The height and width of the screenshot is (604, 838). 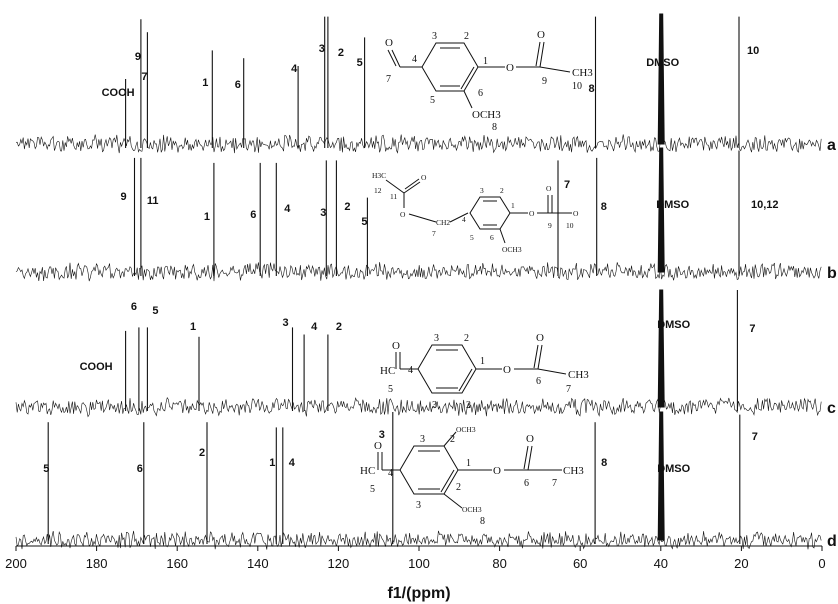 I want to click on peak-label-c-4: 3, so click(x=286, y=323).